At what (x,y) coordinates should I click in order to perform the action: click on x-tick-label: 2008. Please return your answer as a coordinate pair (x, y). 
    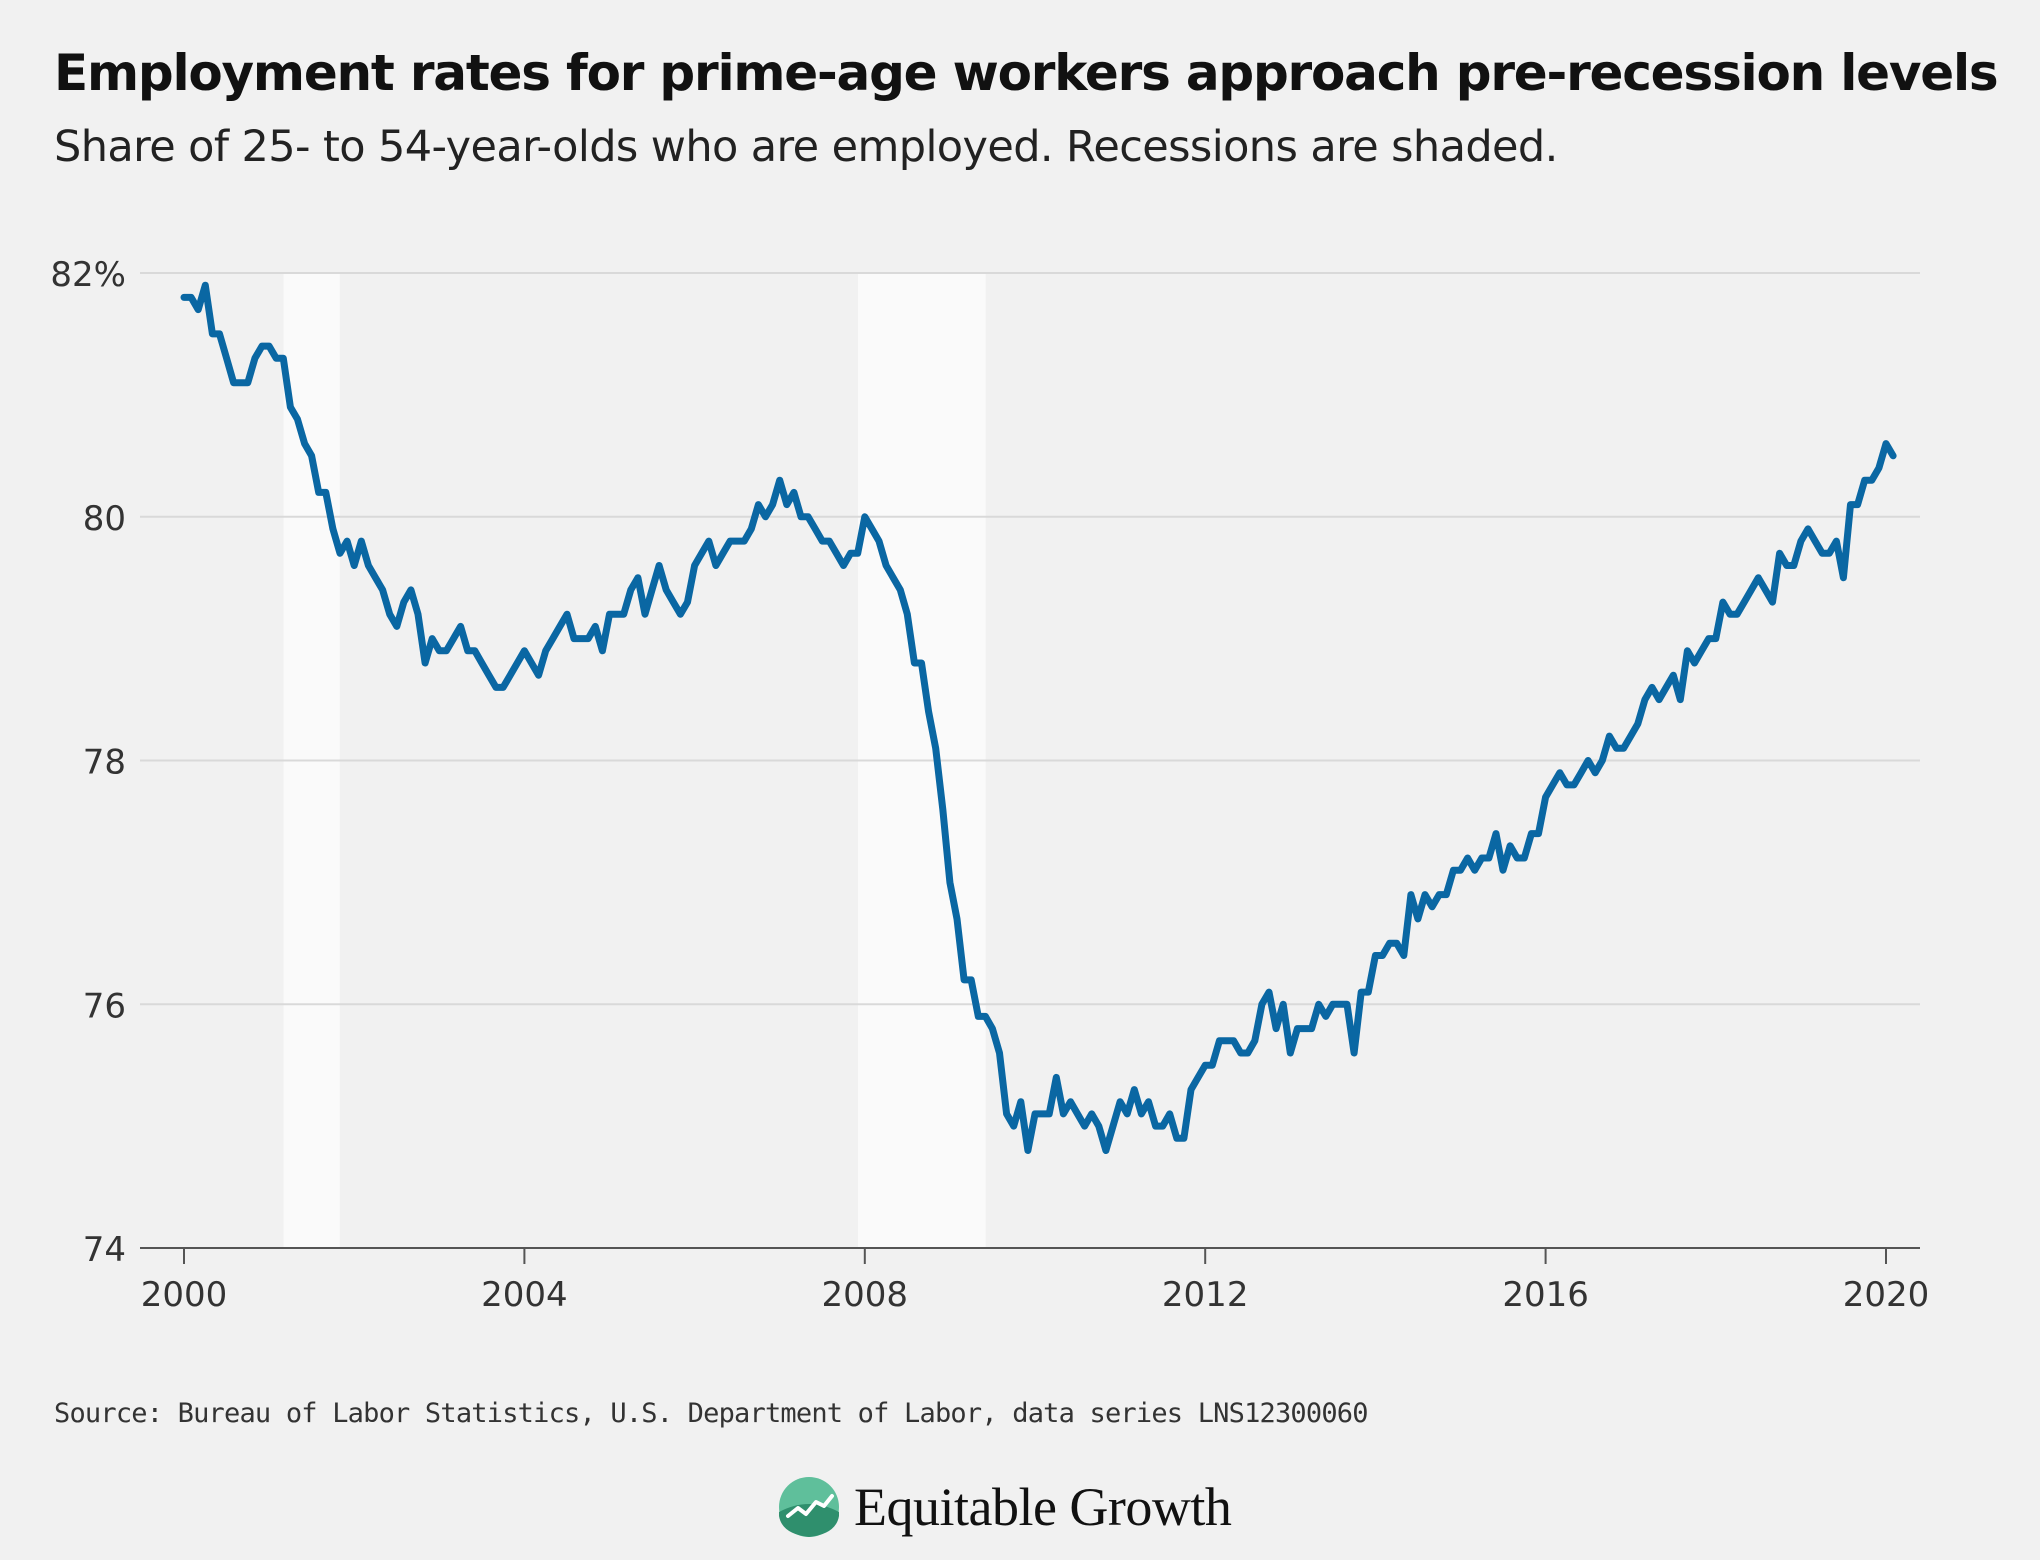
    Looking at the image, I should click on (865, 1295).